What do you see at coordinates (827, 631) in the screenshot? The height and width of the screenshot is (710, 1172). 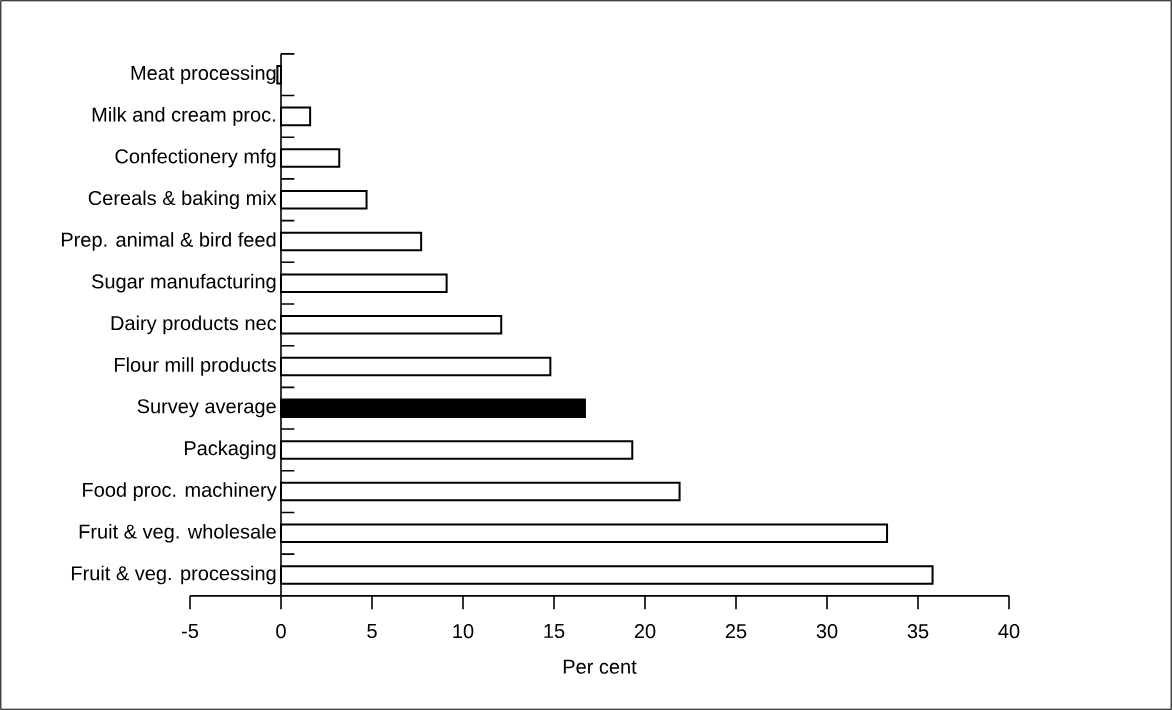 I see `x-tick-label: 30` at bounding box center [827, 631].